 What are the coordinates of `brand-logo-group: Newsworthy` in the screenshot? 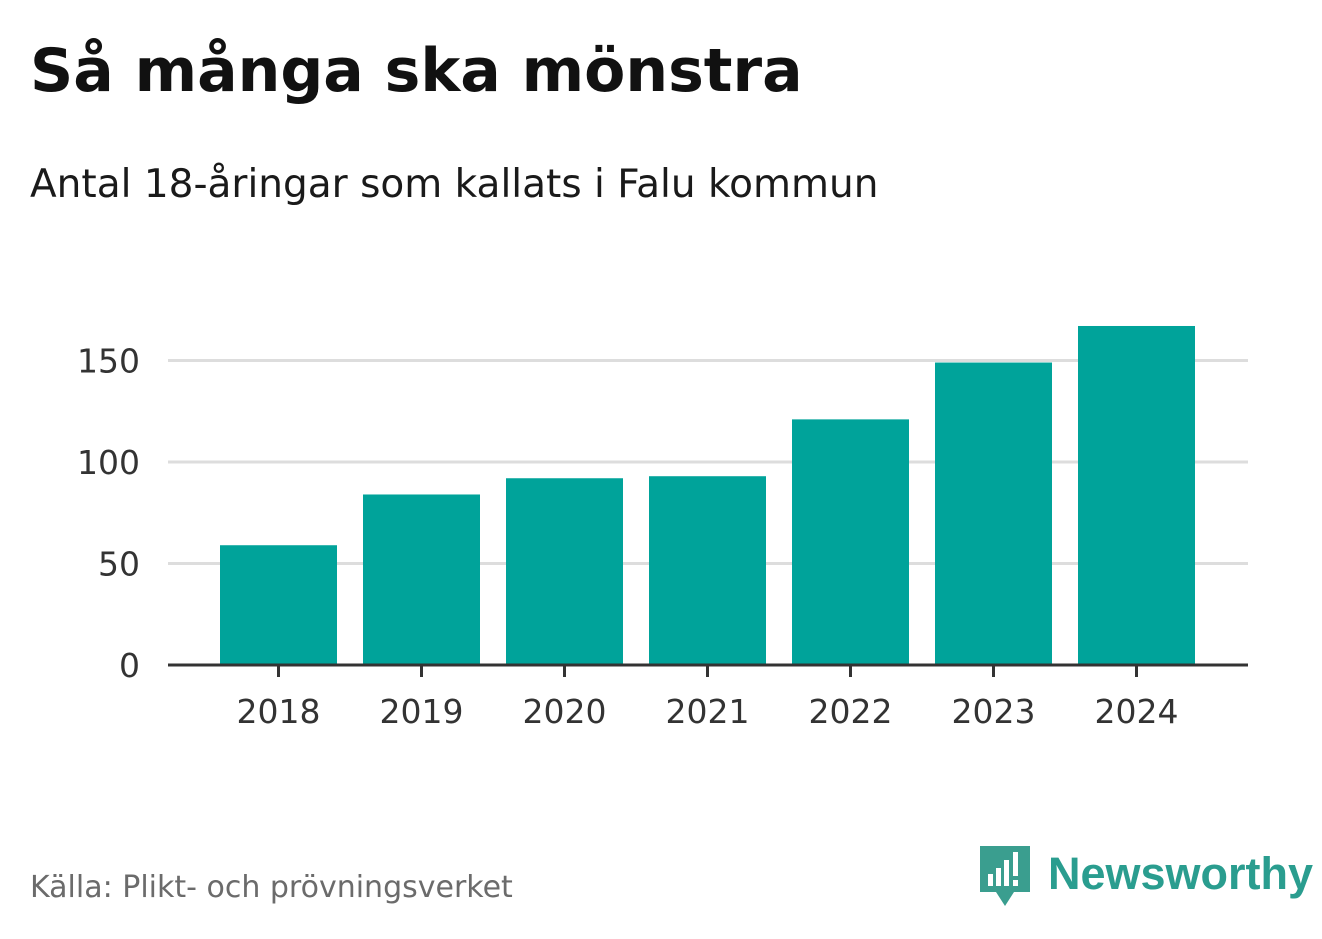 It's located at (1146, 879).